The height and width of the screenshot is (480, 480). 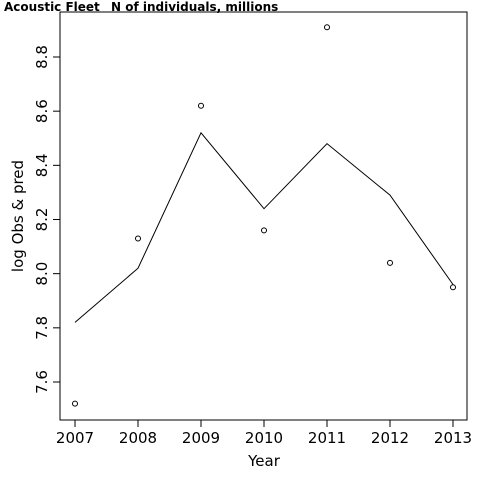 I want to click on x-axis-title: Year, so click(x=264, y=461).